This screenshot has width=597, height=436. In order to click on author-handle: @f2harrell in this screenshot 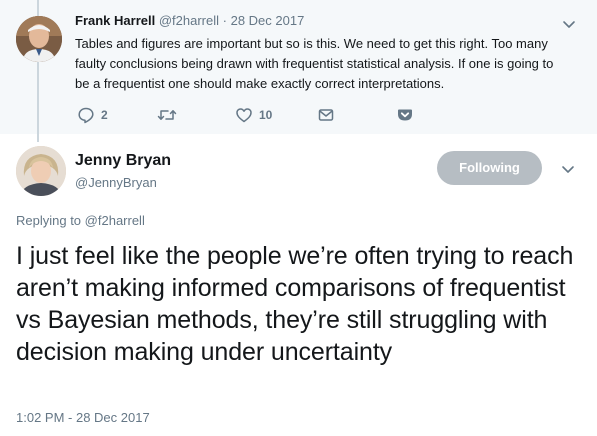, I will do `click(188, 20)`.